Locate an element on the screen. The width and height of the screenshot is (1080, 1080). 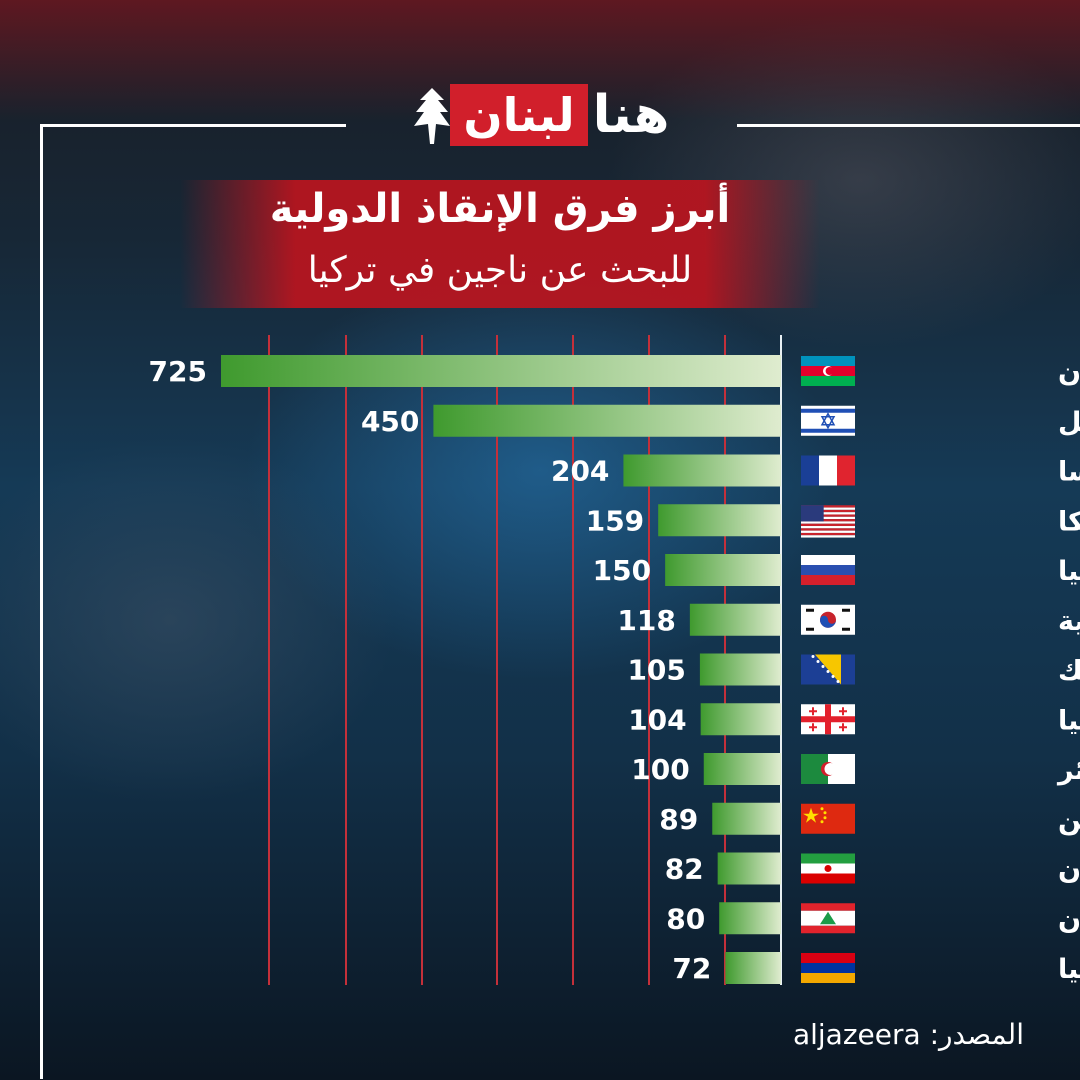
iran-flag is located at coordinates (828, 868).